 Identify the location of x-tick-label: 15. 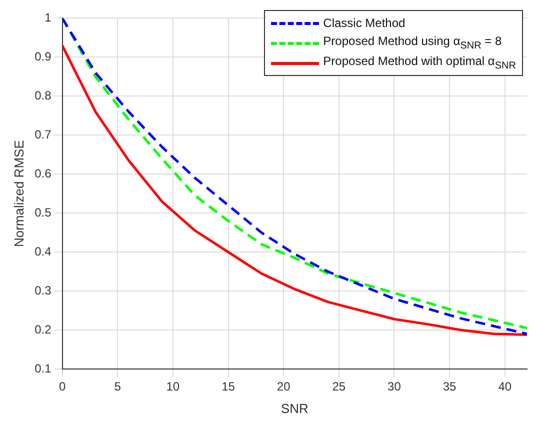
(229, 387).